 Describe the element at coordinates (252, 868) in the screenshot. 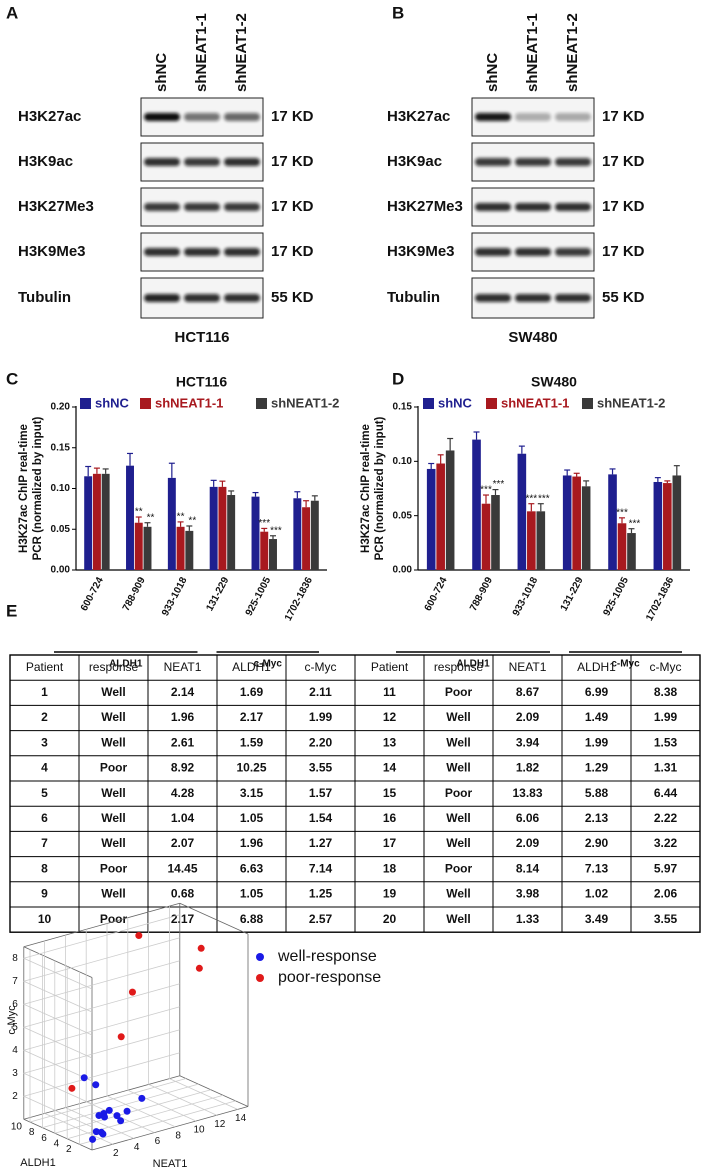

I see `table-cell: 6.63` at that location.